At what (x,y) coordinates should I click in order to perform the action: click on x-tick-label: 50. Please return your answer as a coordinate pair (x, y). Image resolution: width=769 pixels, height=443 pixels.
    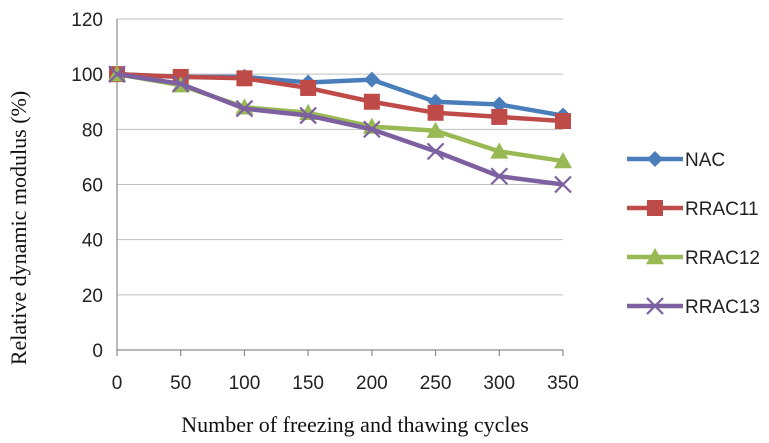
    Looking at the image, I should click on (180, 383).